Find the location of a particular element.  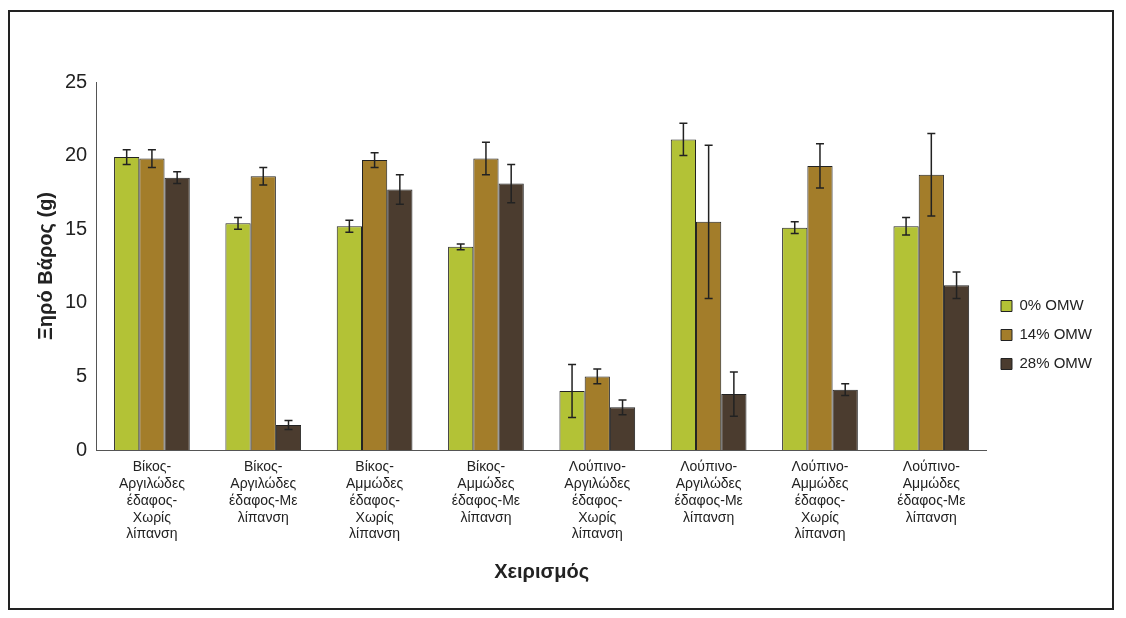

x-tick-label: Λούπινο-Αμμώδες έδαφος-Με λίπανση is located at coordinates (931, 491).